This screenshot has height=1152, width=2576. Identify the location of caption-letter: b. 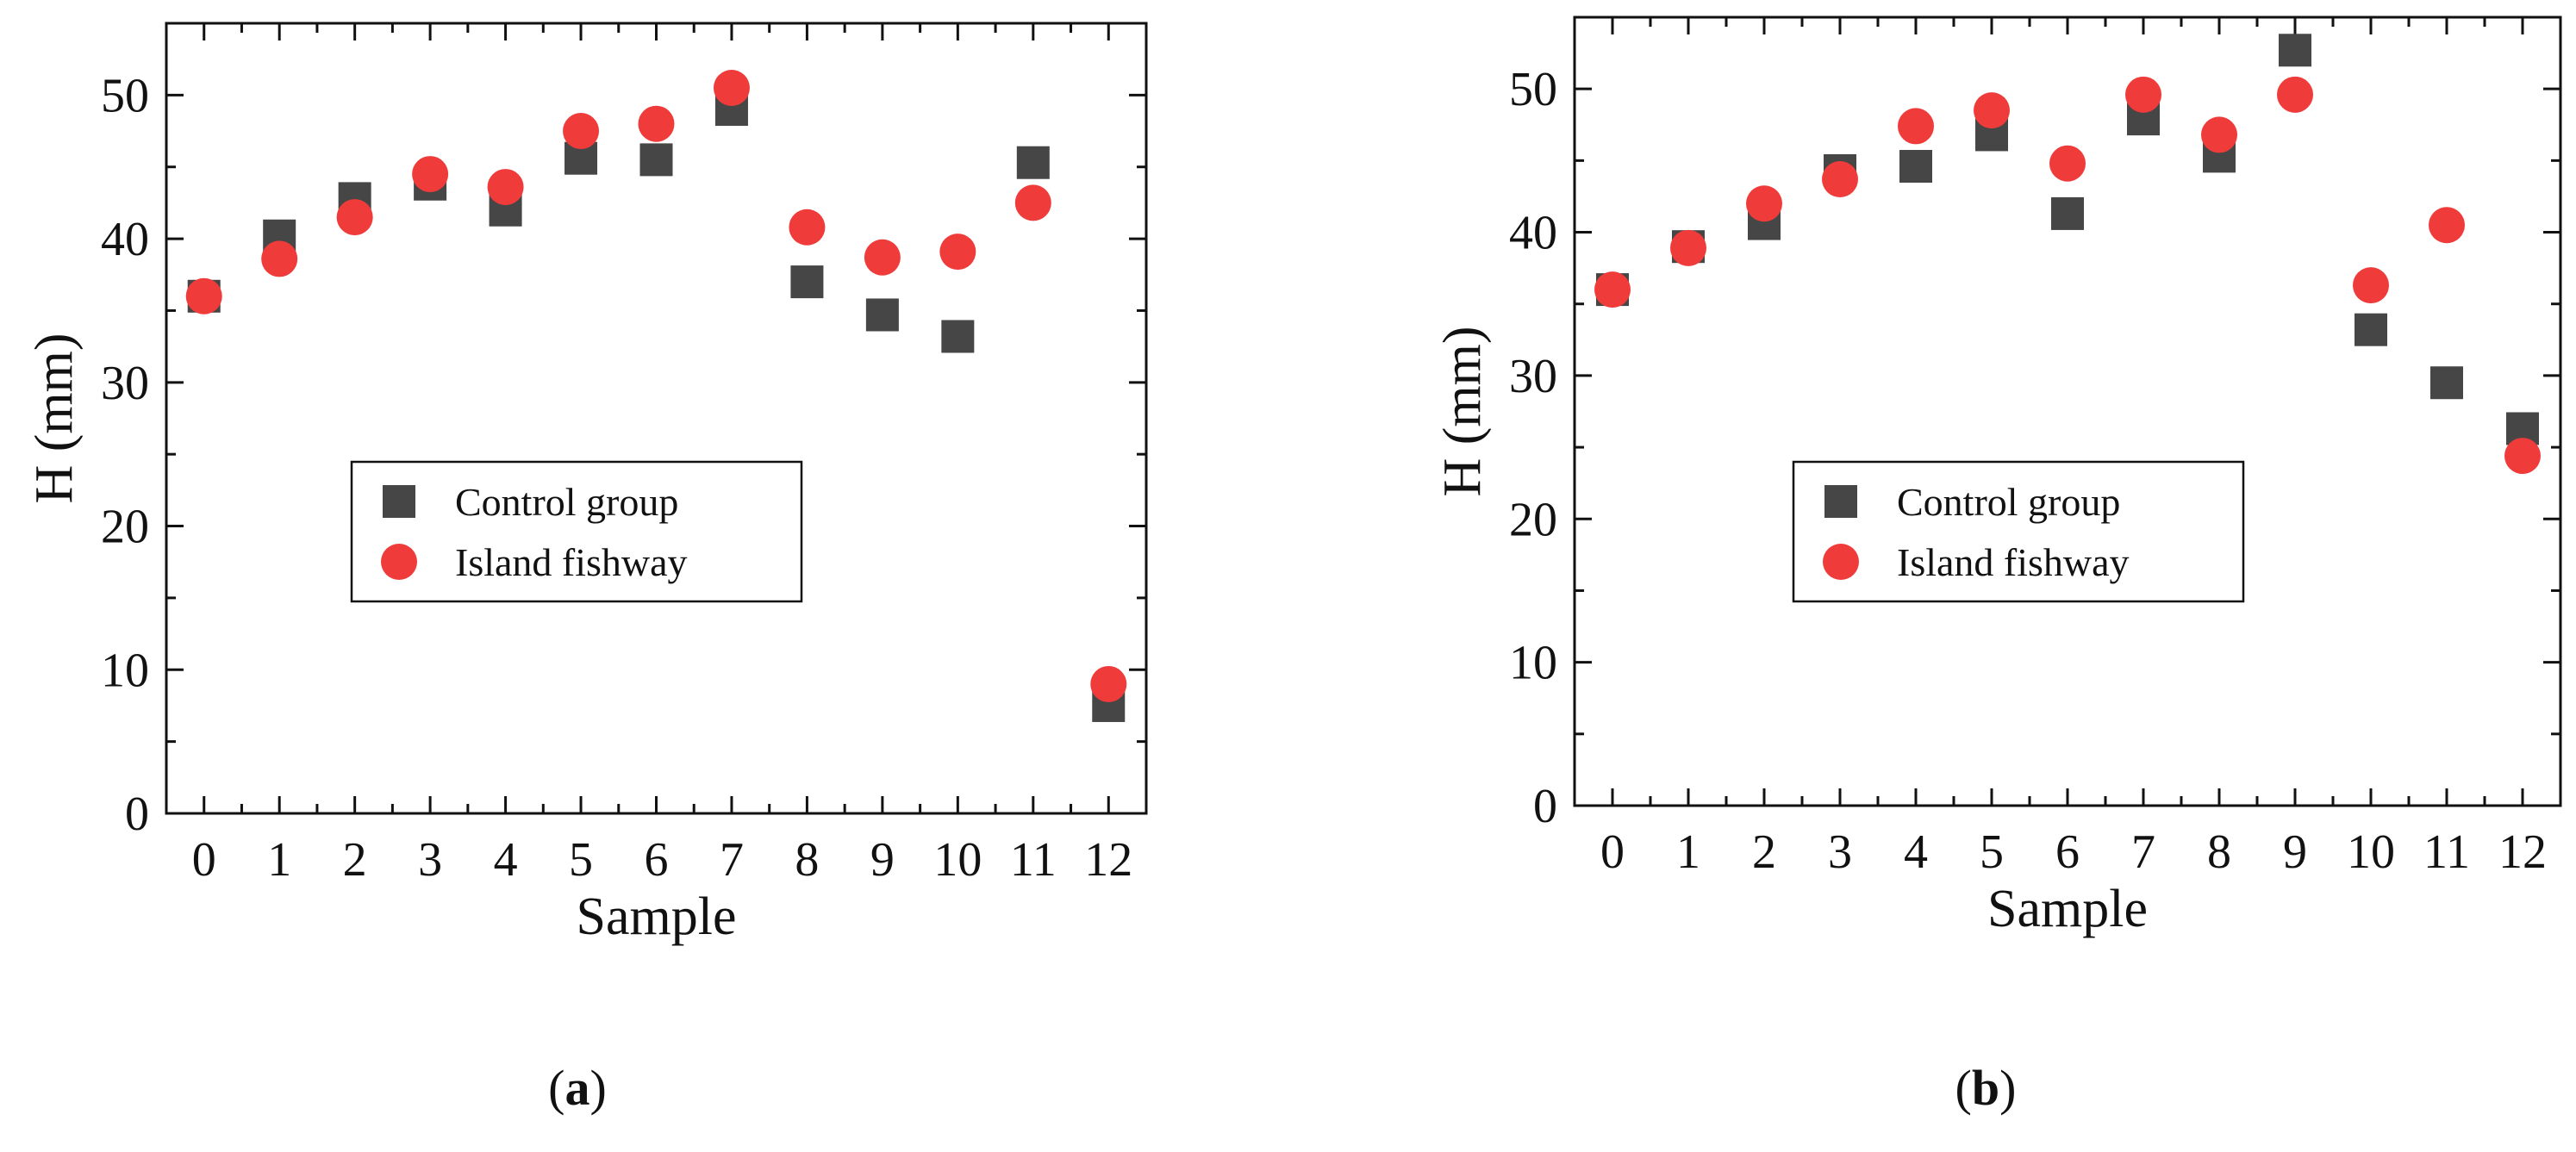
(1985, 1088).